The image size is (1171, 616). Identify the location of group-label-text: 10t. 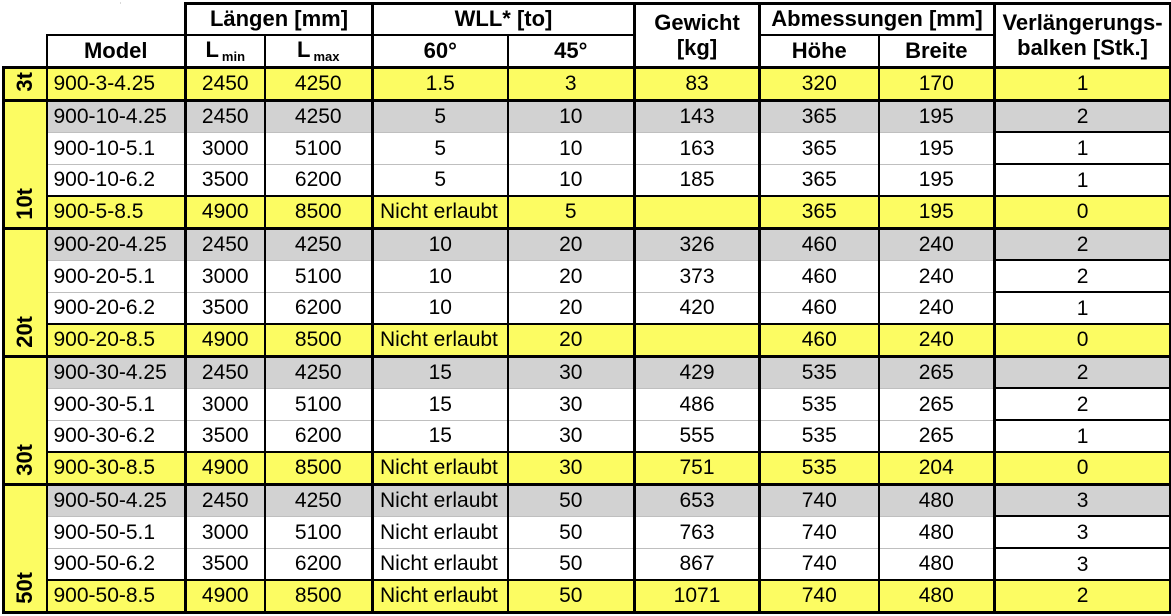
(25, 203).